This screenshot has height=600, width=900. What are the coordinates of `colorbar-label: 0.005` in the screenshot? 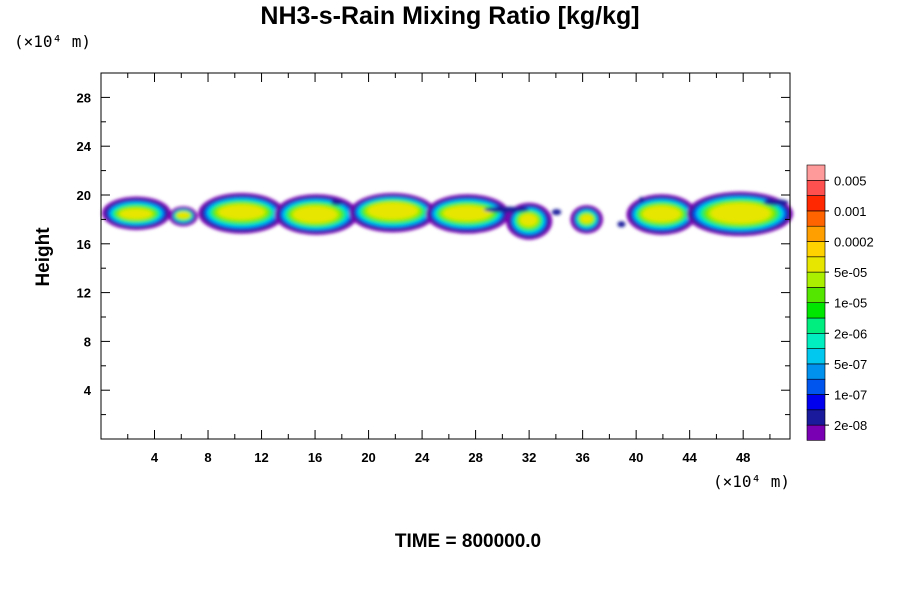 It's located at (850, 180).